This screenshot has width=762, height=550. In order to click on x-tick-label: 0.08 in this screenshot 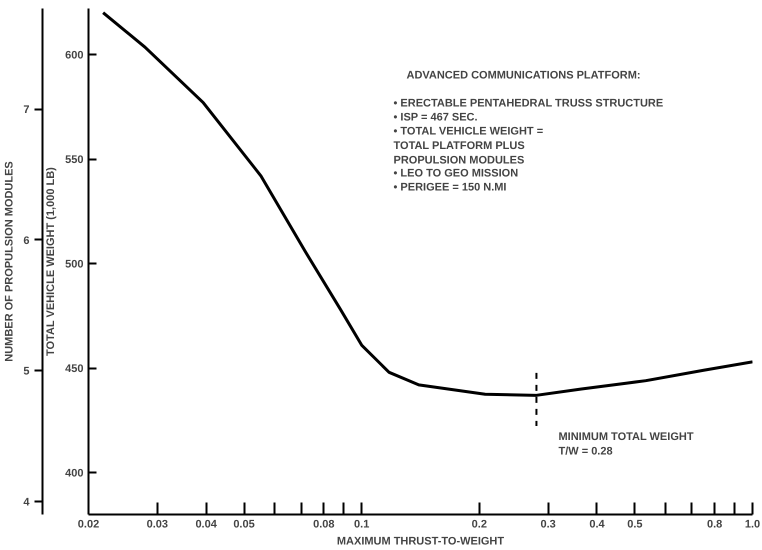, I will do `click(324, 524)`.